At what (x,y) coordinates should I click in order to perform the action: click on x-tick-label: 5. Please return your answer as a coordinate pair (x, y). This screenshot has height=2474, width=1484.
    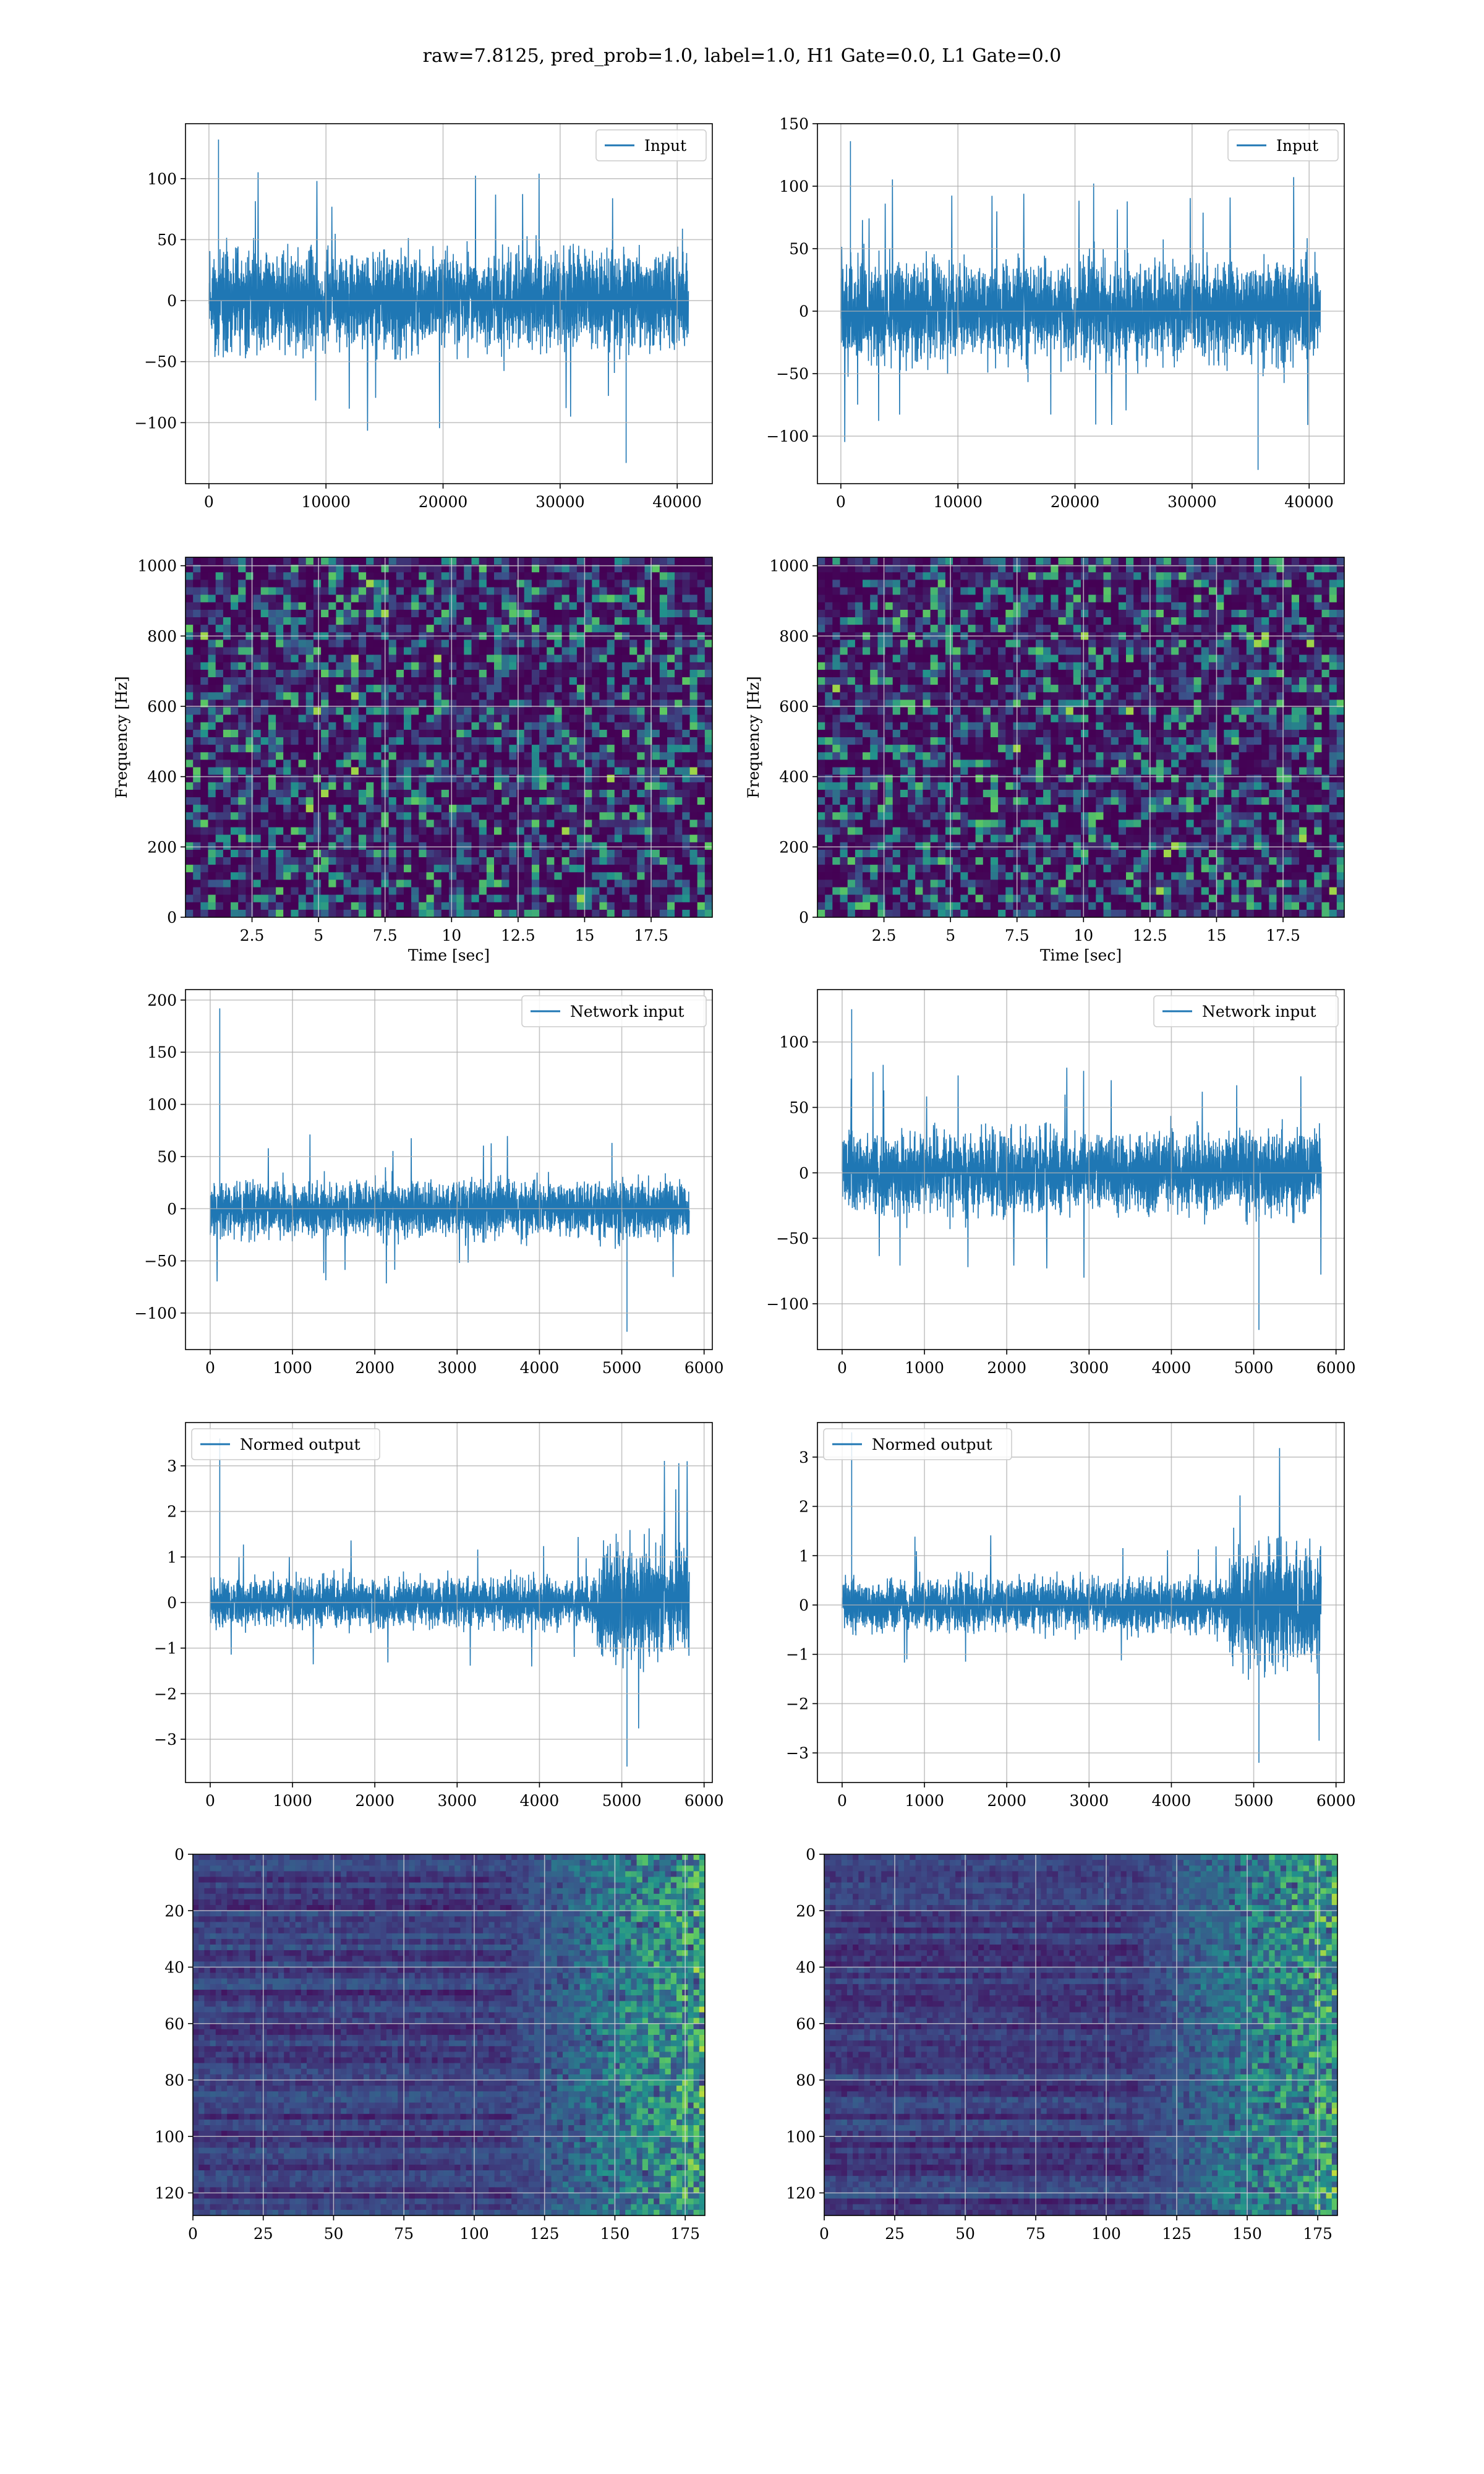
    Looking at the image, I should click on (950, 936).